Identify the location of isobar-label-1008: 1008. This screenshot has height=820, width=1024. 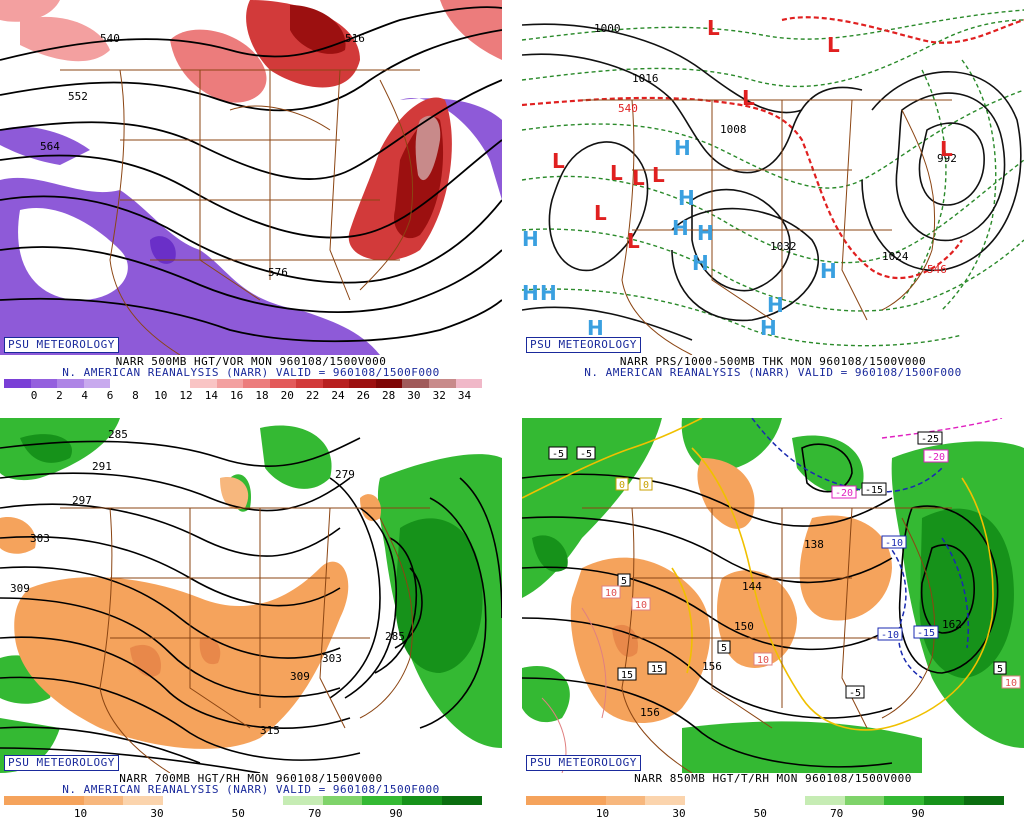
(733, 129).